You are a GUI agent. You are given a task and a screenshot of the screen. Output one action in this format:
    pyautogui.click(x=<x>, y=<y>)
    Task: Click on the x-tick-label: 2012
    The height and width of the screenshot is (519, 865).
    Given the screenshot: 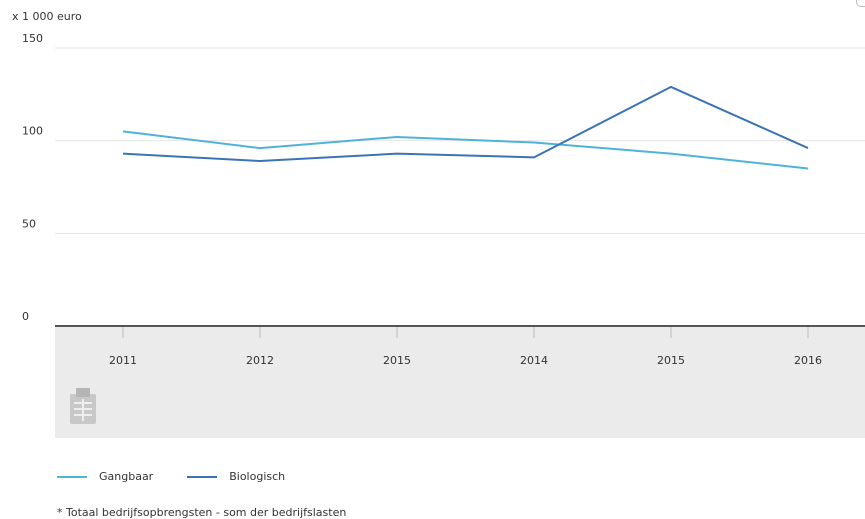 What is the action you would take?
    pyautogui.click(x=260, y=360)
    